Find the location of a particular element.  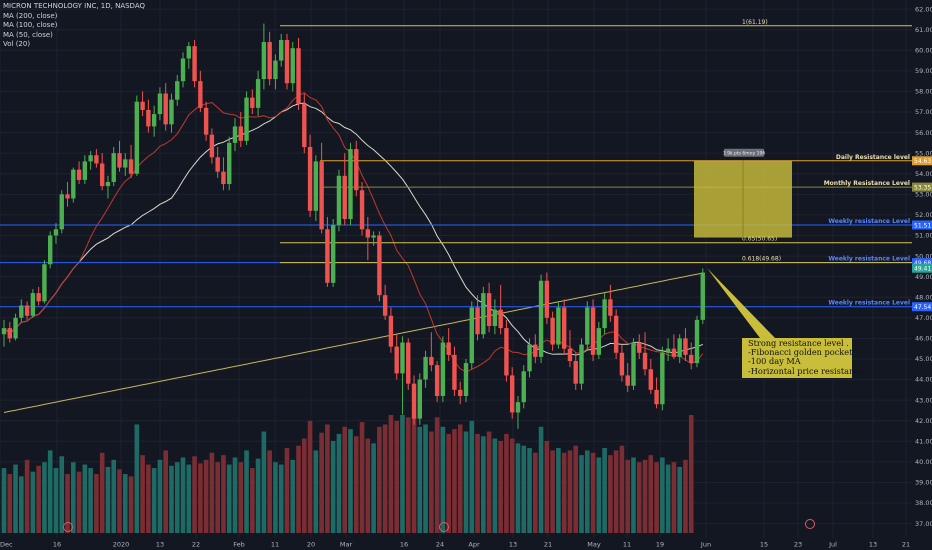

level-label: Weekly resistance Level is located at coordinates (869, 259).